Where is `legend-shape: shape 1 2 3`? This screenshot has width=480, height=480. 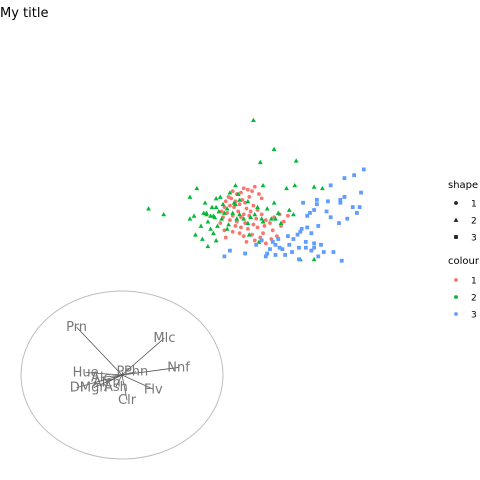
legend-shape: shape 1 2 3 is located at coordinates (463, 212).